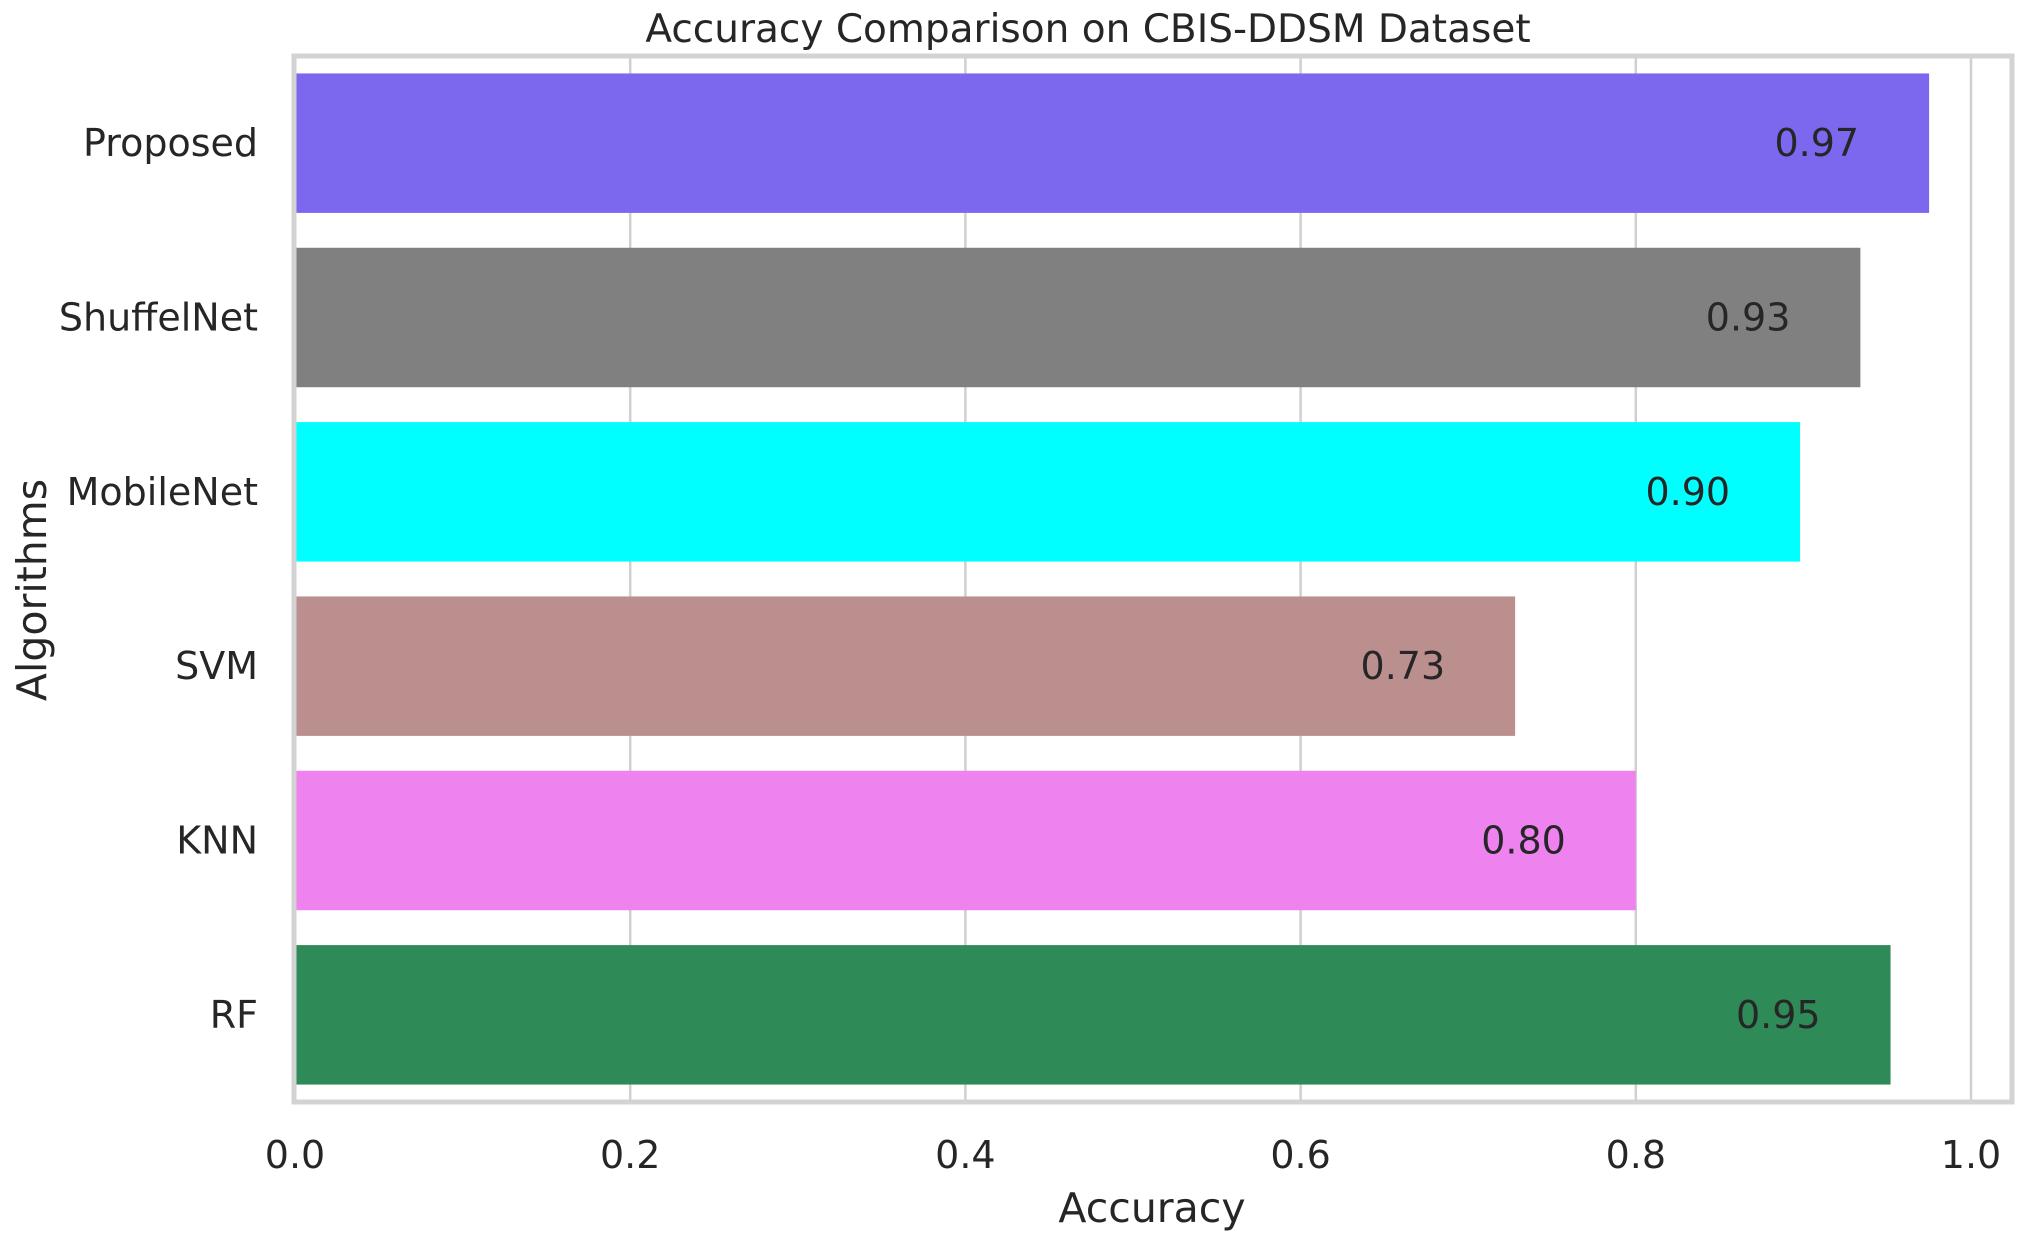 The width and height of the screenshot is (2022, 1246). What do you see at coordinates (1971, 1155) in the screenshot?
I see `x-tick-label: 1.0` at bounding box center [1971, 1155].